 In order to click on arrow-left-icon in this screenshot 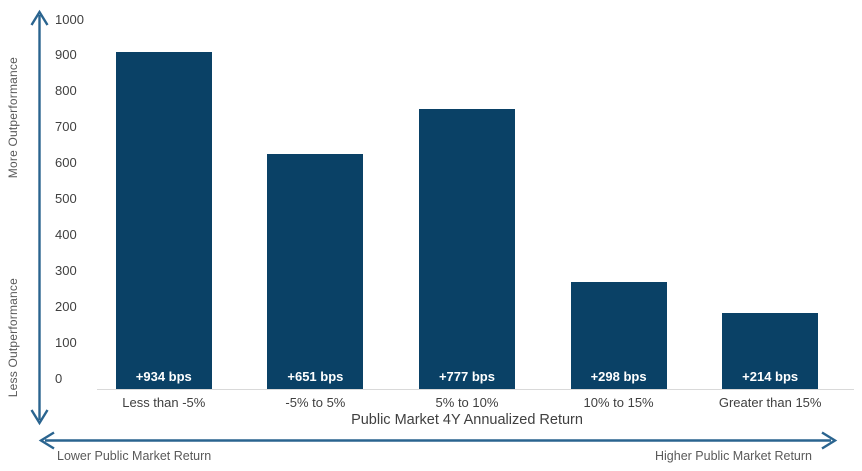, I will do `click(46, 440)`.